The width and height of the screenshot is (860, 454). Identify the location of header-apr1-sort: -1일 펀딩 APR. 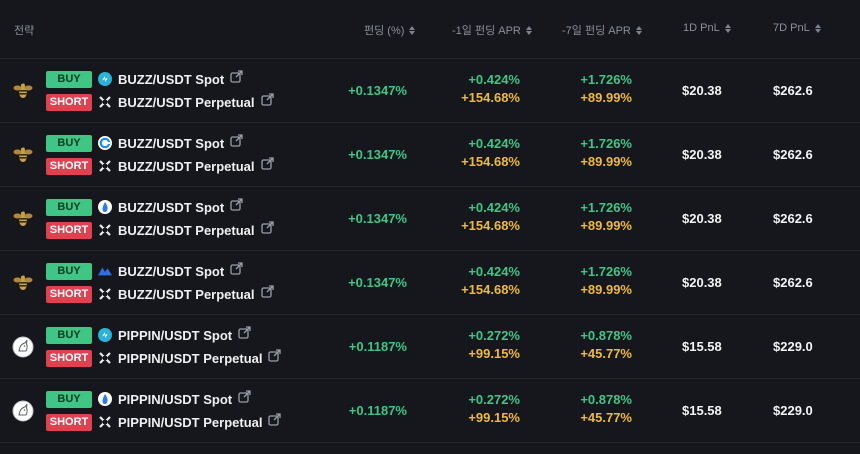
(492, 30).